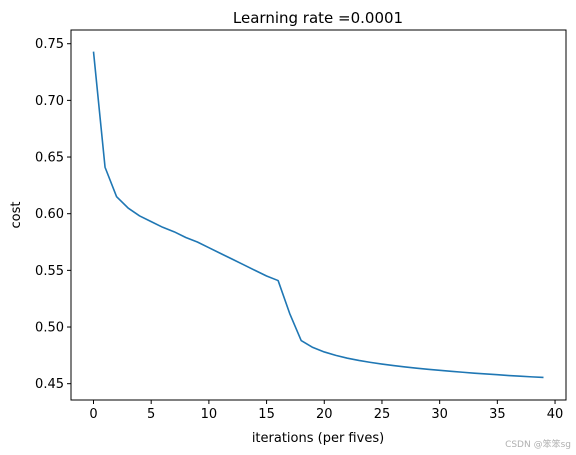 The width and height of the screenshot is (576, 455). Describe the element at coordinates (151, 414) in the screenshot. I see `x-tick-label: 5` at that location.